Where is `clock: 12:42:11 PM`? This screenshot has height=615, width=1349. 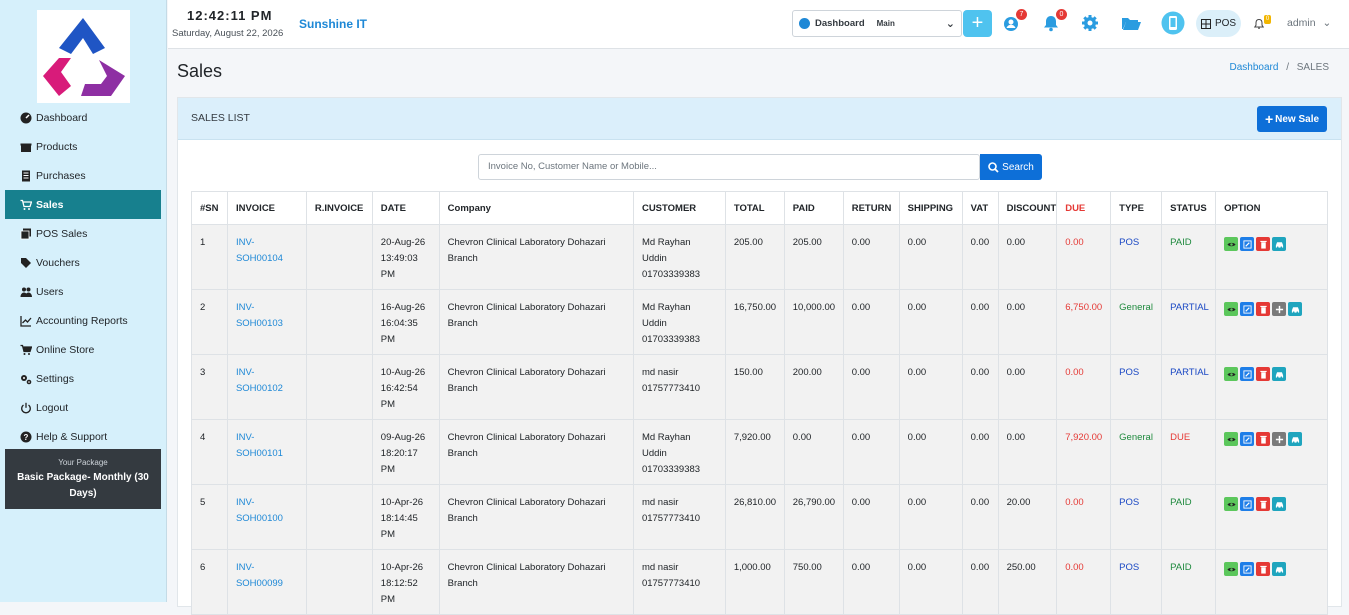 clock: 12:42:11 PM is located at coordinates (230, 15).